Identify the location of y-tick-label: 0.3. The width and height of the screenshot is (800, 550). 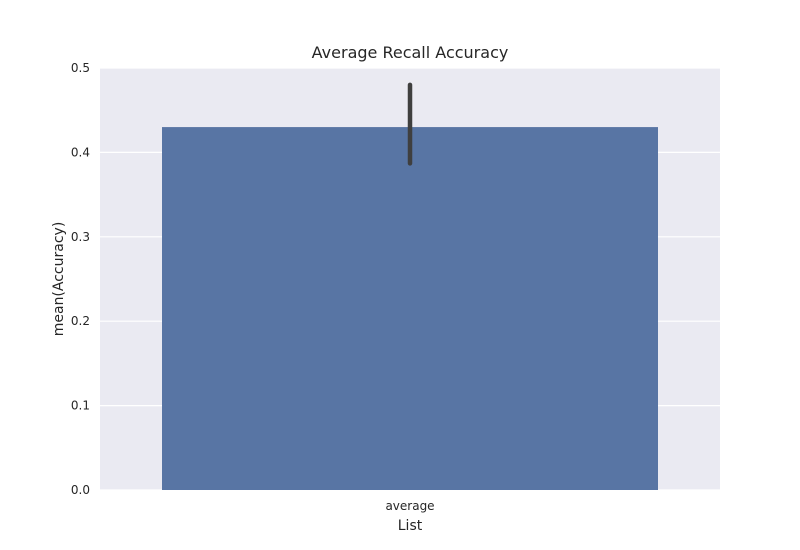
(80, 237).